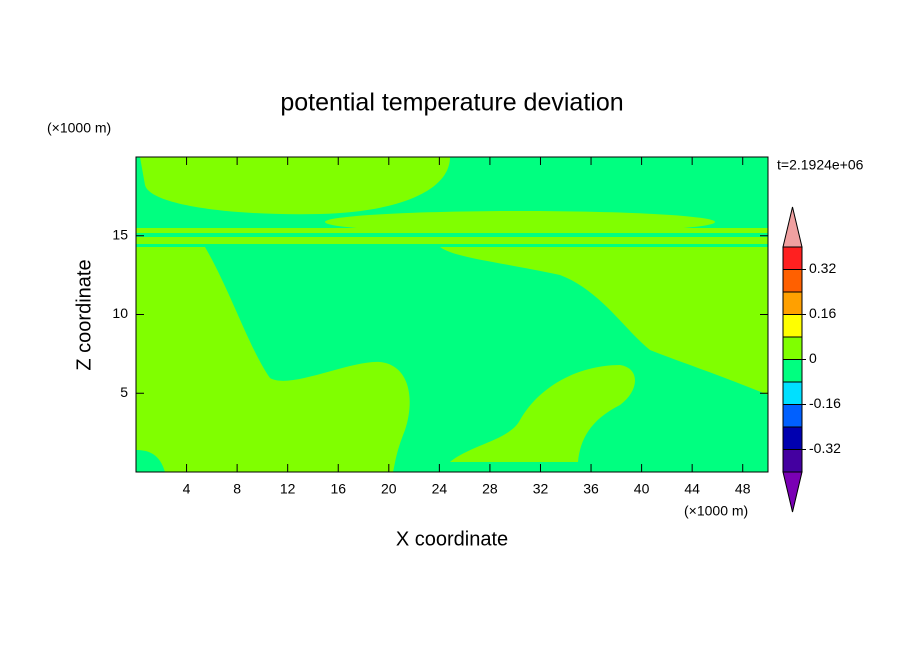  Describe the element at coordinates (288, 489) in the screenshot. I see `x-tick-label: 12` at that location.